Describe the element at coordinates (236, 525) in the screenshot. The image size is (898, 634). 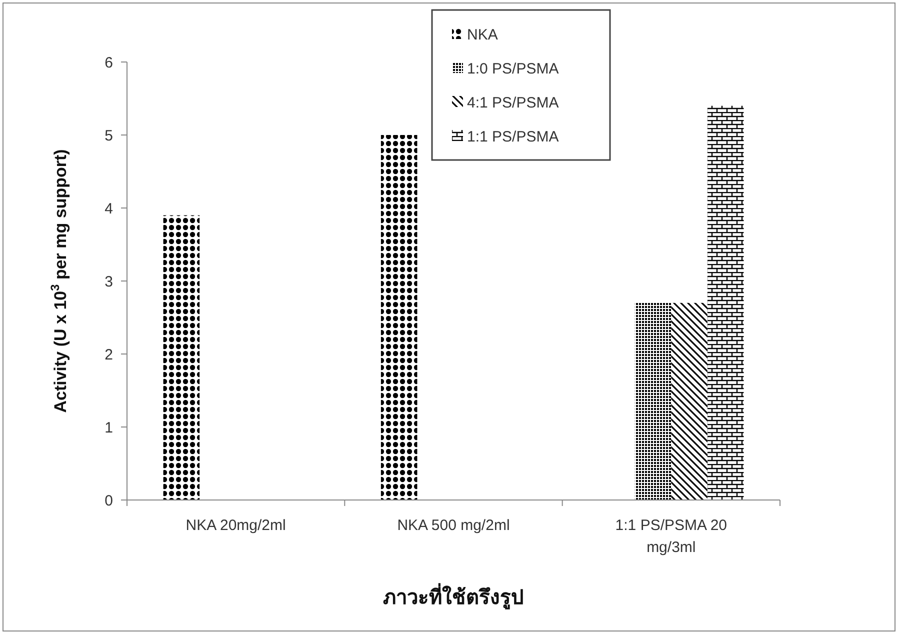
I see `x-tick-label: NKA 20mg/2ml` at that location.